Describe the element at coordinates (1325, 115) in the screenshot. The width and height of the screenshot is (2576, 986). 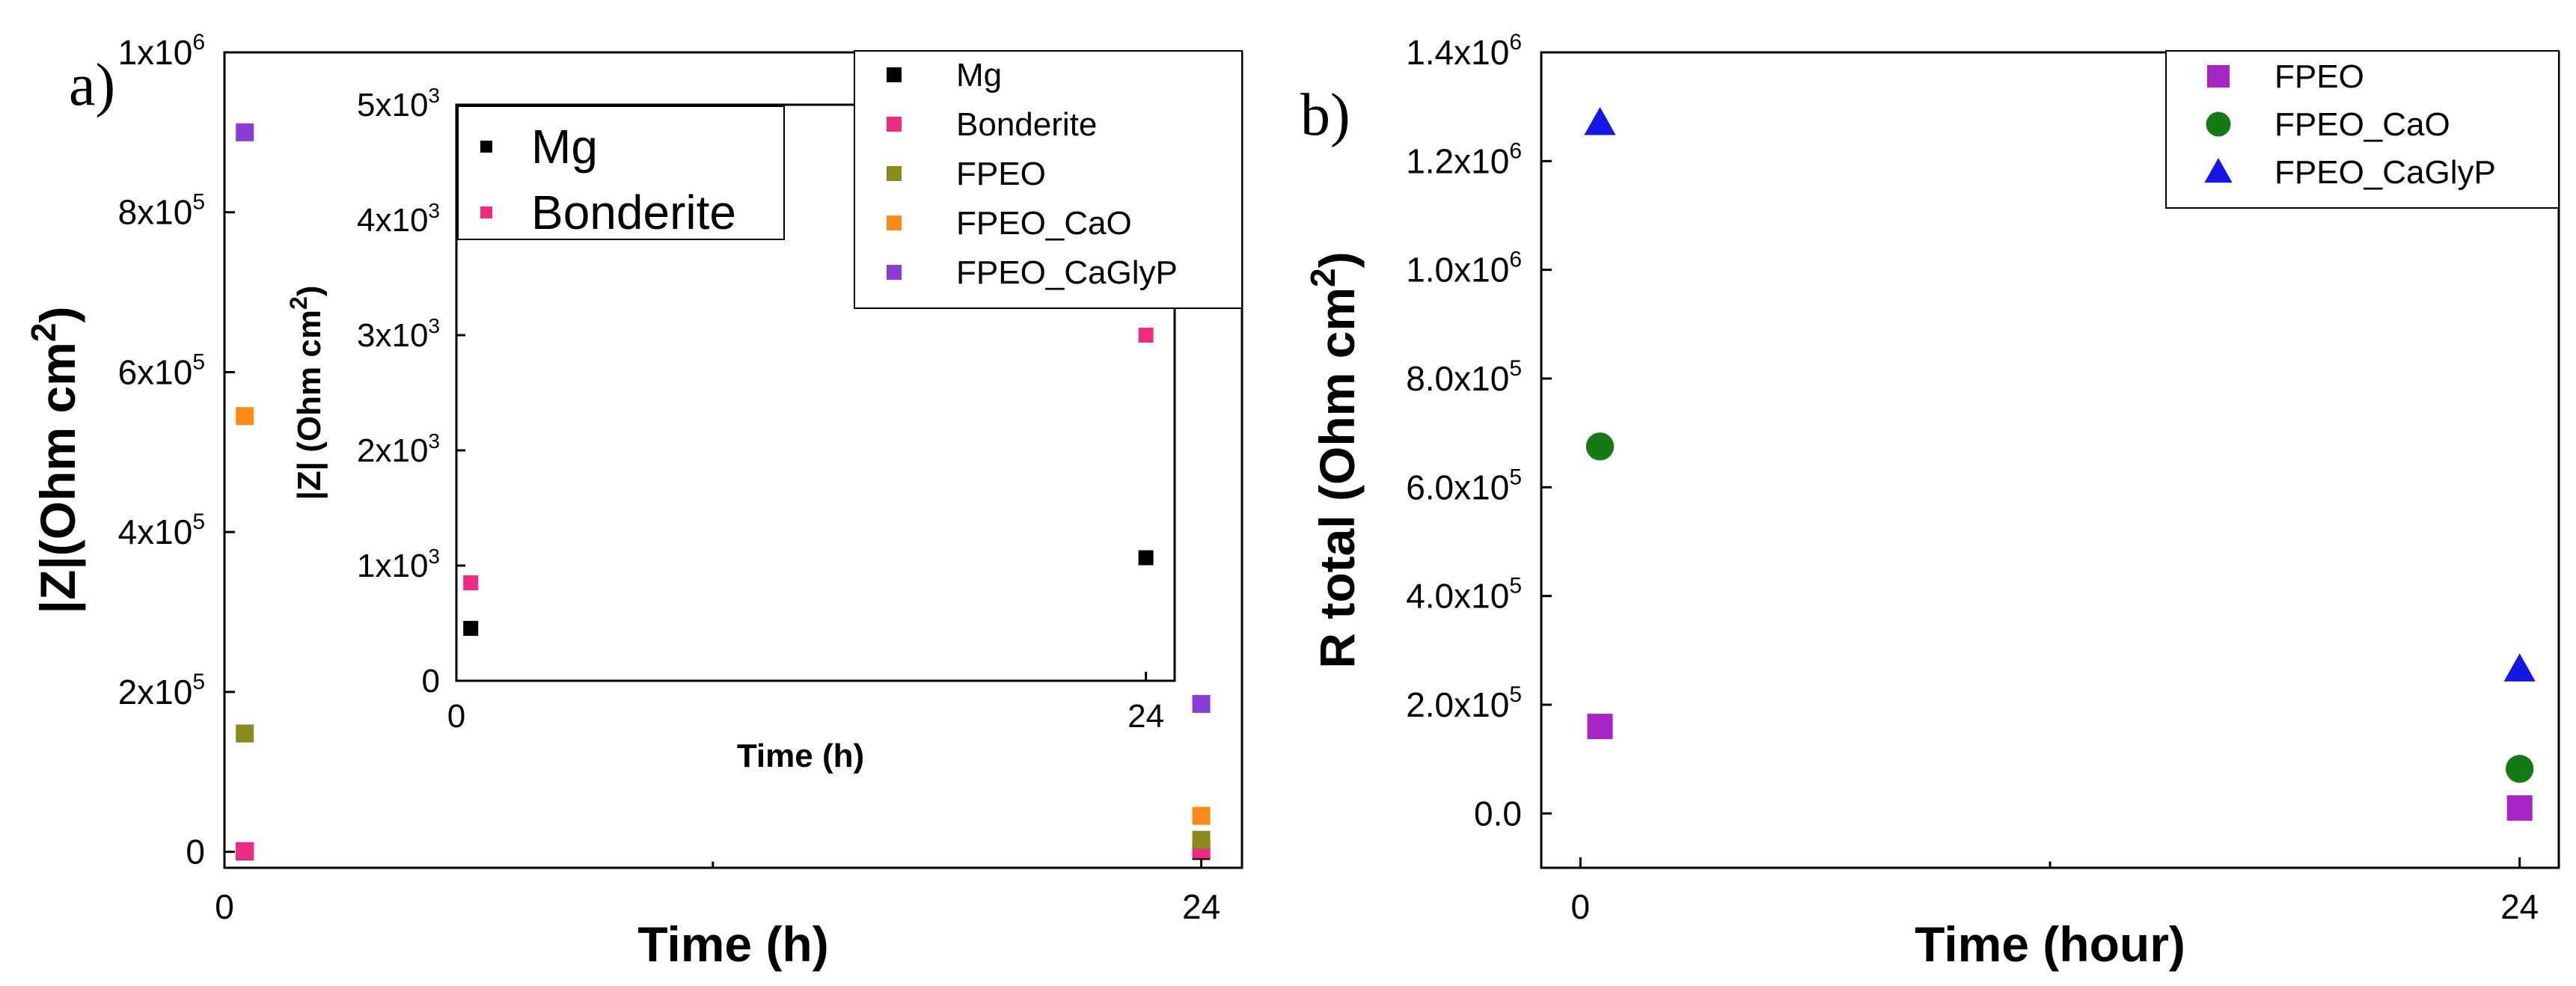
I see `panel-label-b: b)` at that location.